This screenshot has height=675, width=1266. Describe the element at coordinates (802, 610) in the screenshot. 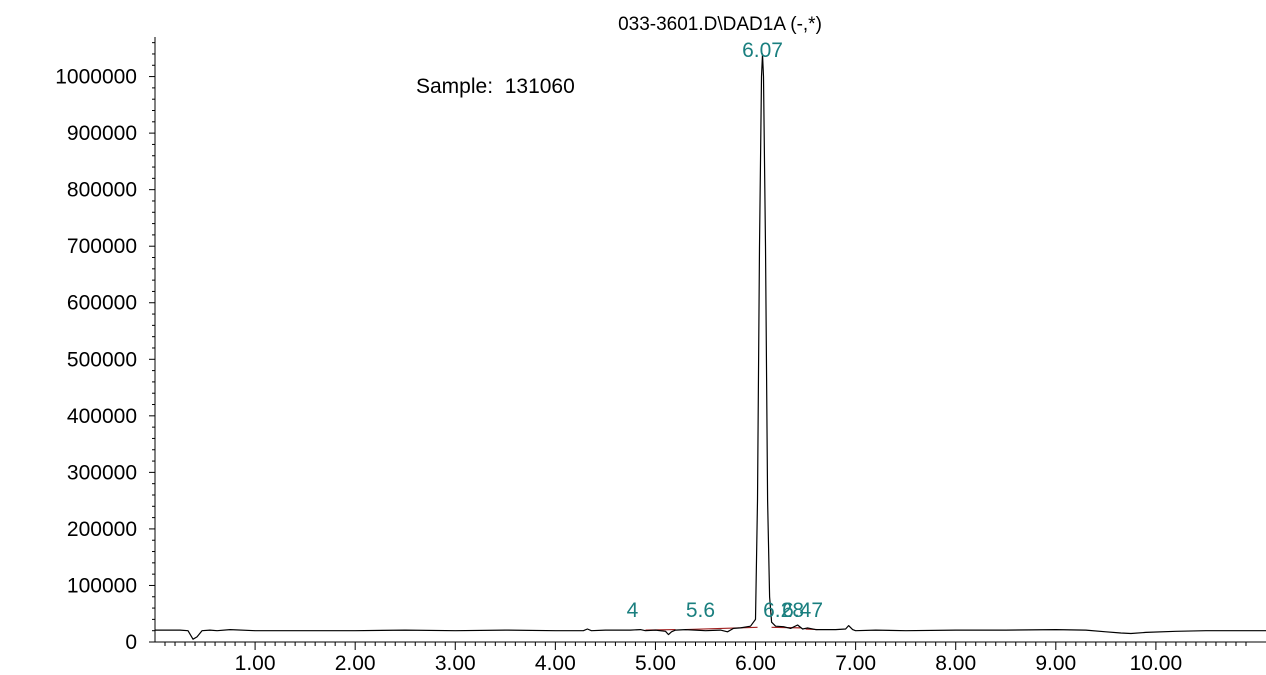

I see `peak-label: 6.47` at that location.